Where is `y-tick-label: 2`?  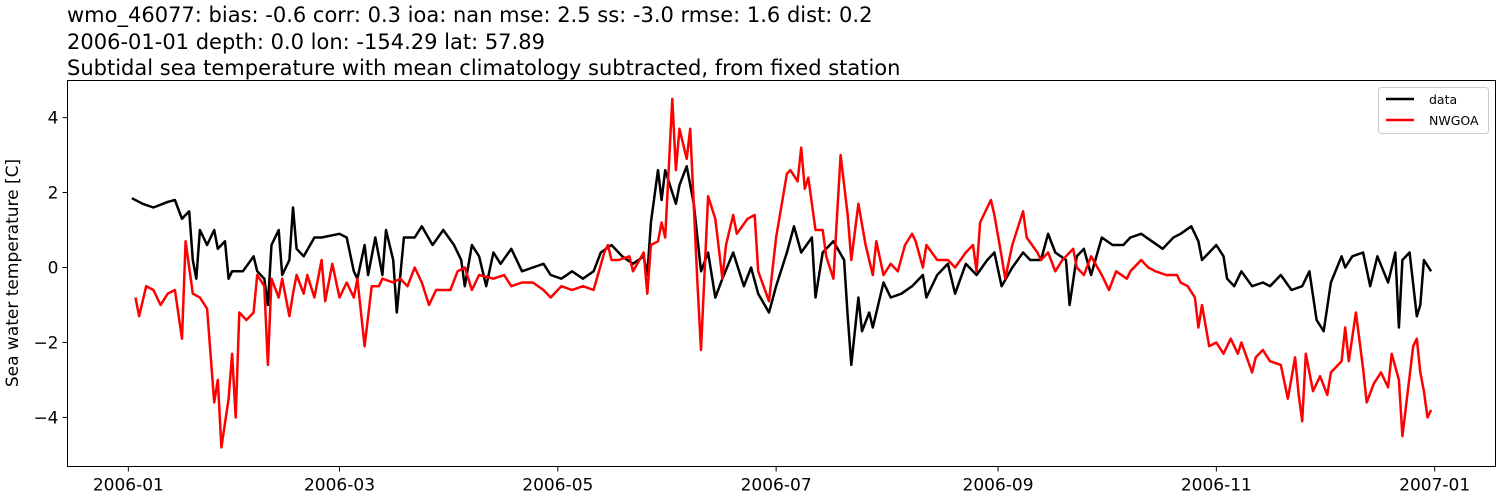 y-tick-label: 2 is located at coordinates (53, 194).